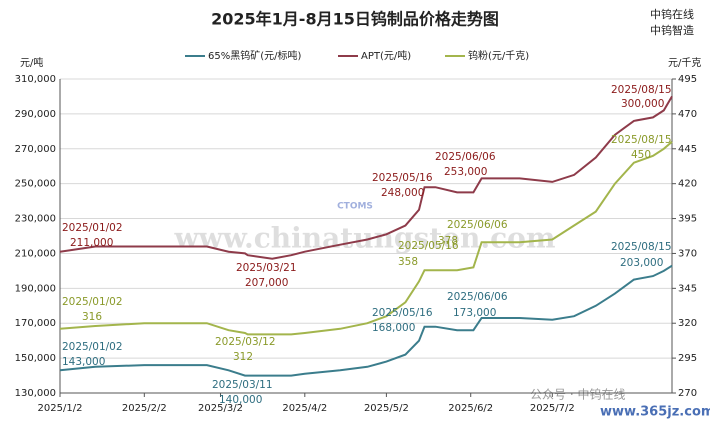 Image resolution: width=710 pixels, height=426 pixels. What do you see at coordinates (355, 19) in the screenshot?
I see `chart-title: 2025年1月-8月15日钨制品价格走势图` at bounding box center [355, 19].